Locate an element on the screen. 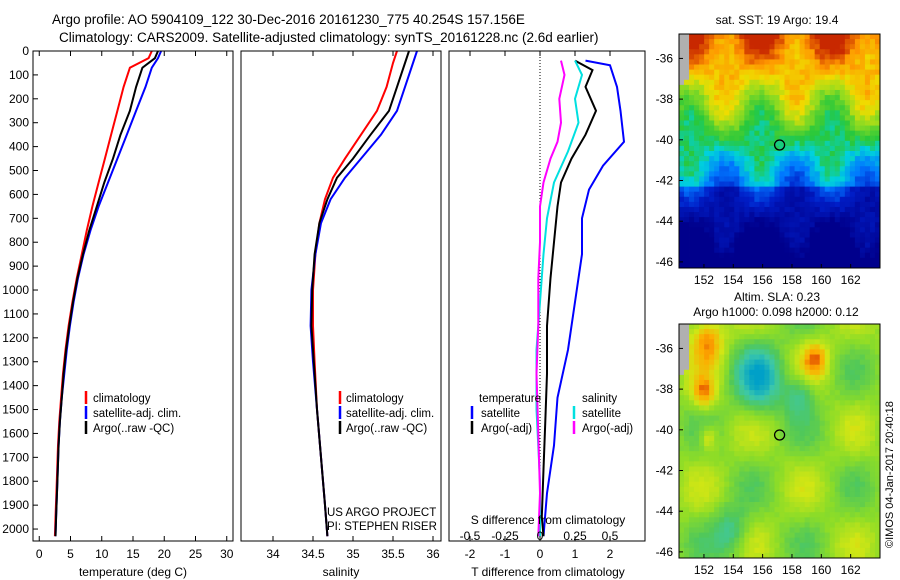 This screenshot has width=900, height=580. s-difference-xtick-label: -0.5 is located at coordinates (470, 536).